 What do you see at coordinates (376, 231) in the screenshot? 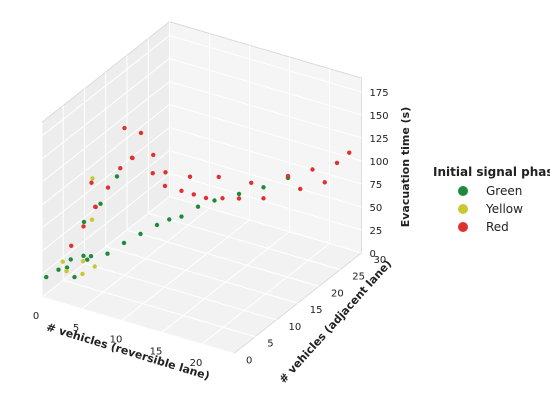
I see `z-tick-label: 25` at bounding box center [376, 231].